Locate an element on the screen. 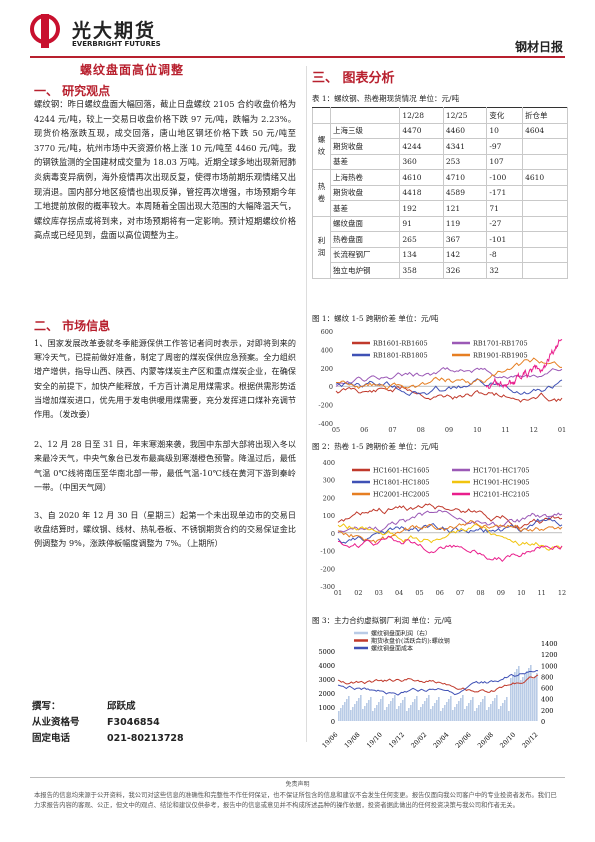 The image size is (595, 842). table-cell: 4589 is located at coordinates (465, 192).